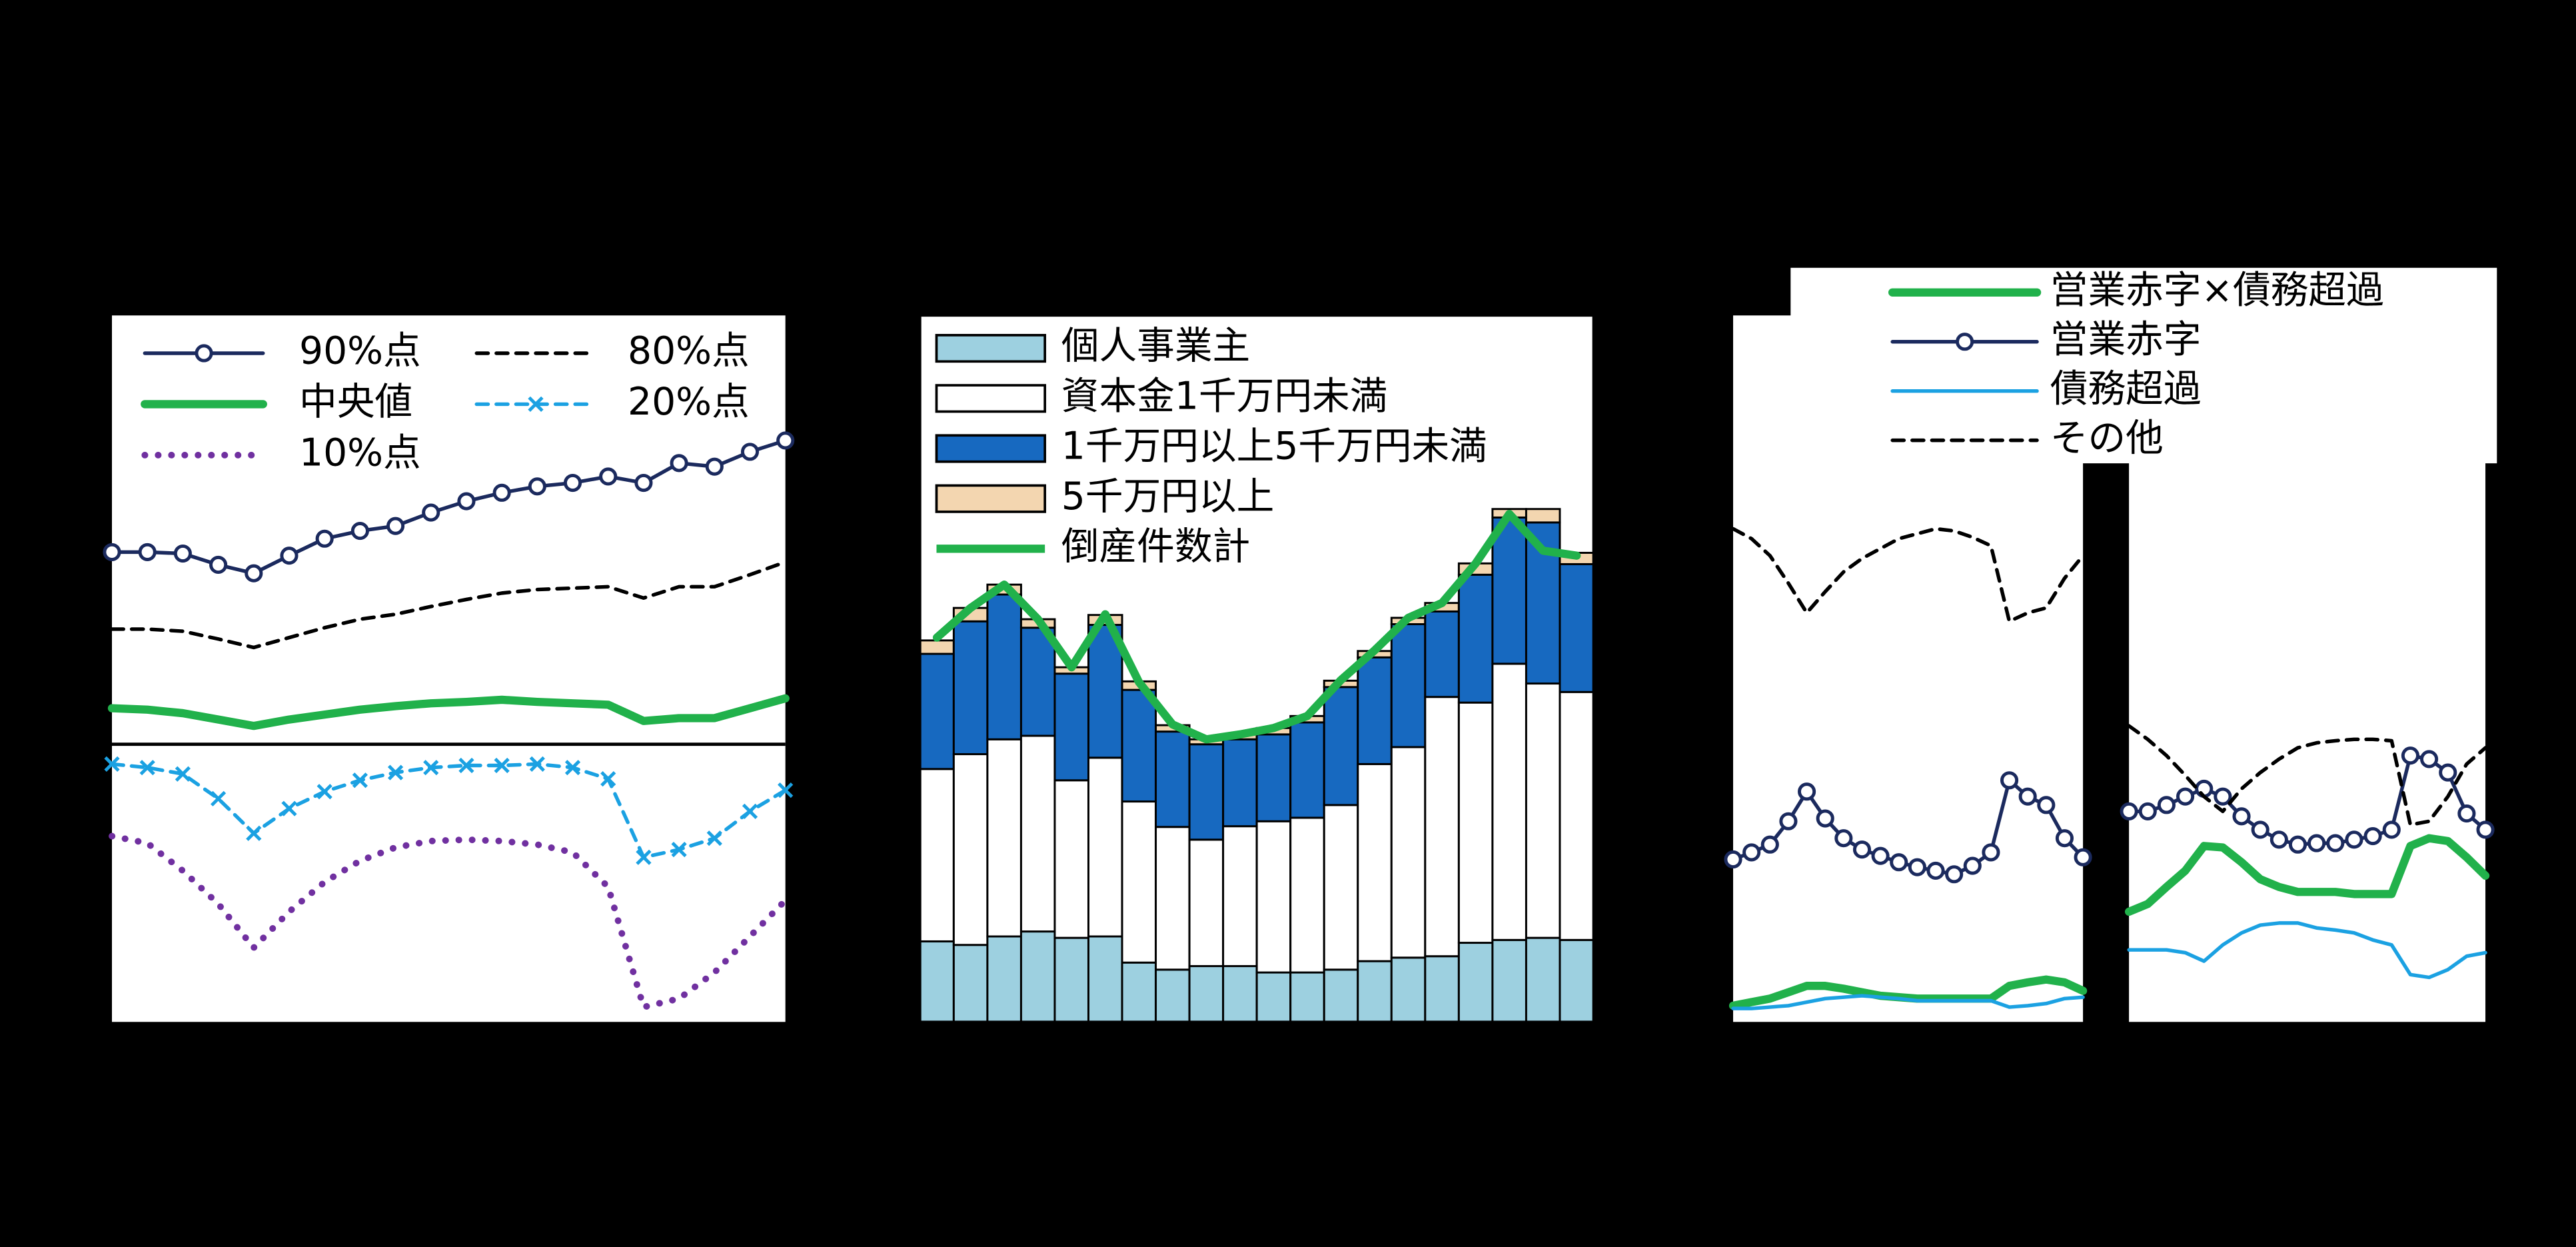  Describe the element at coordinates (1225, 396) in the screenshot. I see `legend-label: 資本金1千万円未満` at that location.